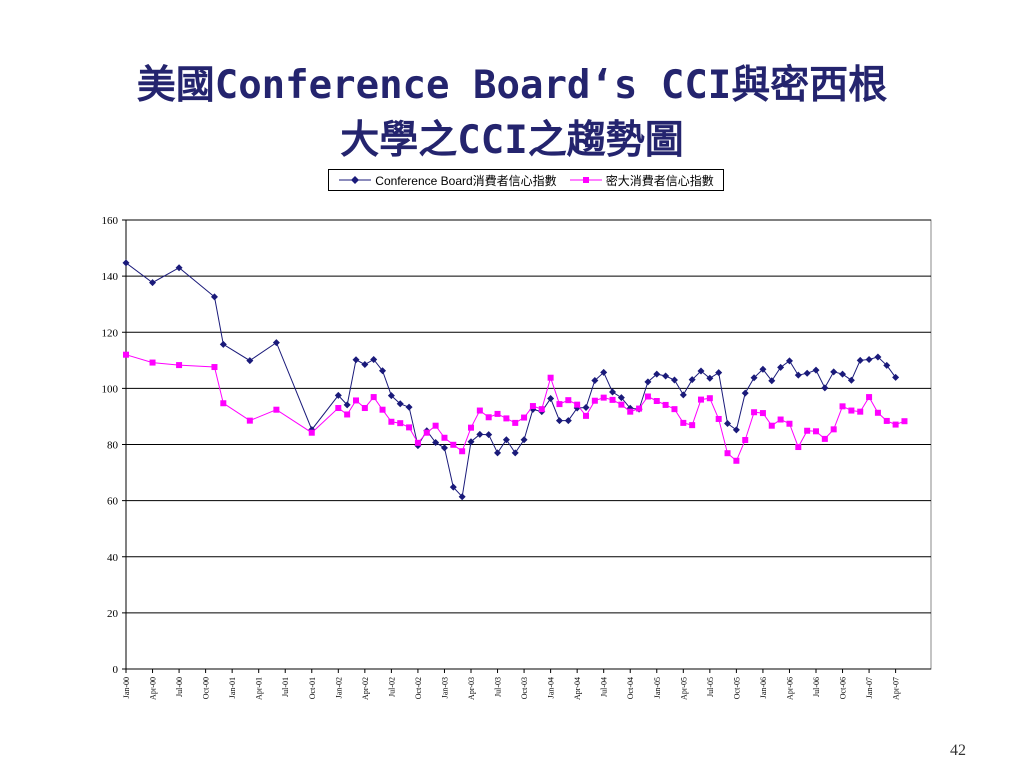  Describe the element at coordinates (259, 688) in the screenshot. I see `x-tick-label: Apr-01` at that location.